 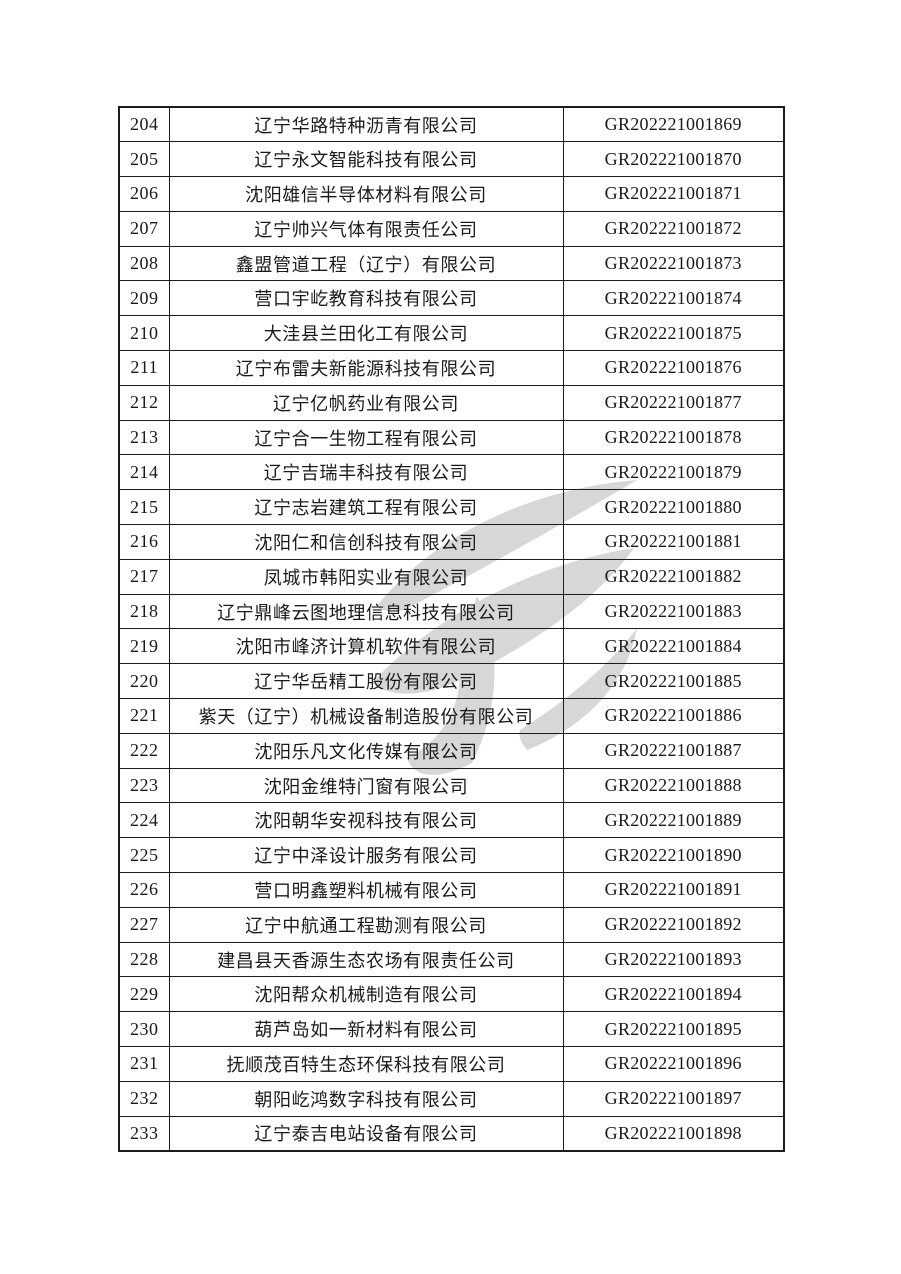 I want to click on row-number-cell: 229, so click(x=144, y=994).